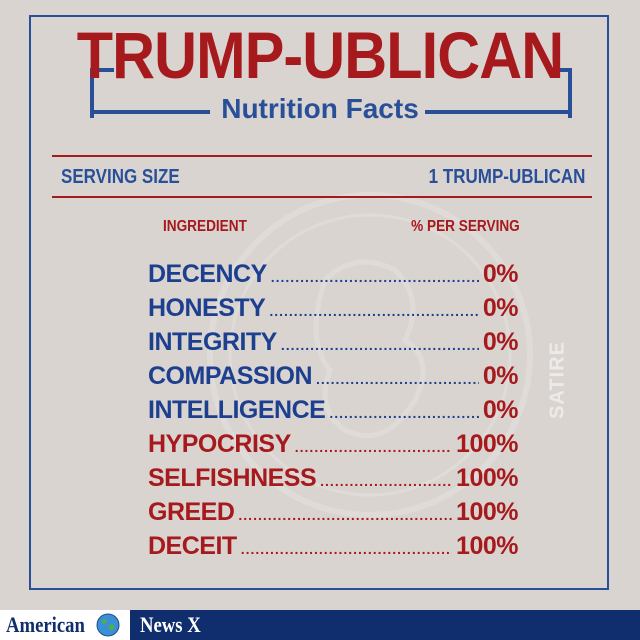 The width and height of the screenshot is (640, 640). What do you see at coordinates (498, 112) in the screenshot?
I see `title-bracket-right-base` at bounding box center [498, 112].